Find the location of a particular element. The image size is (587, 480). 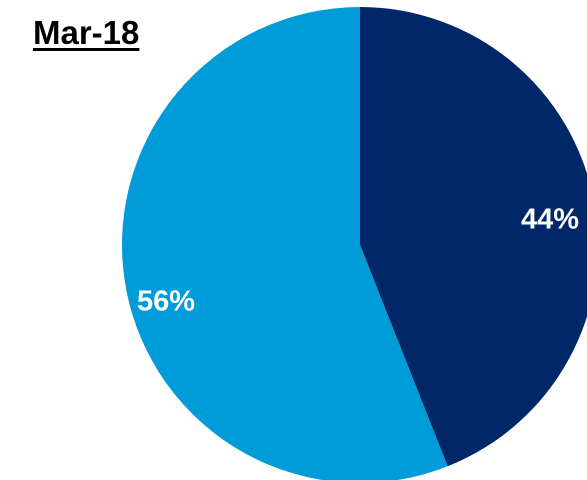

slice-label-2: 56% is located at coordinates (166, 302).